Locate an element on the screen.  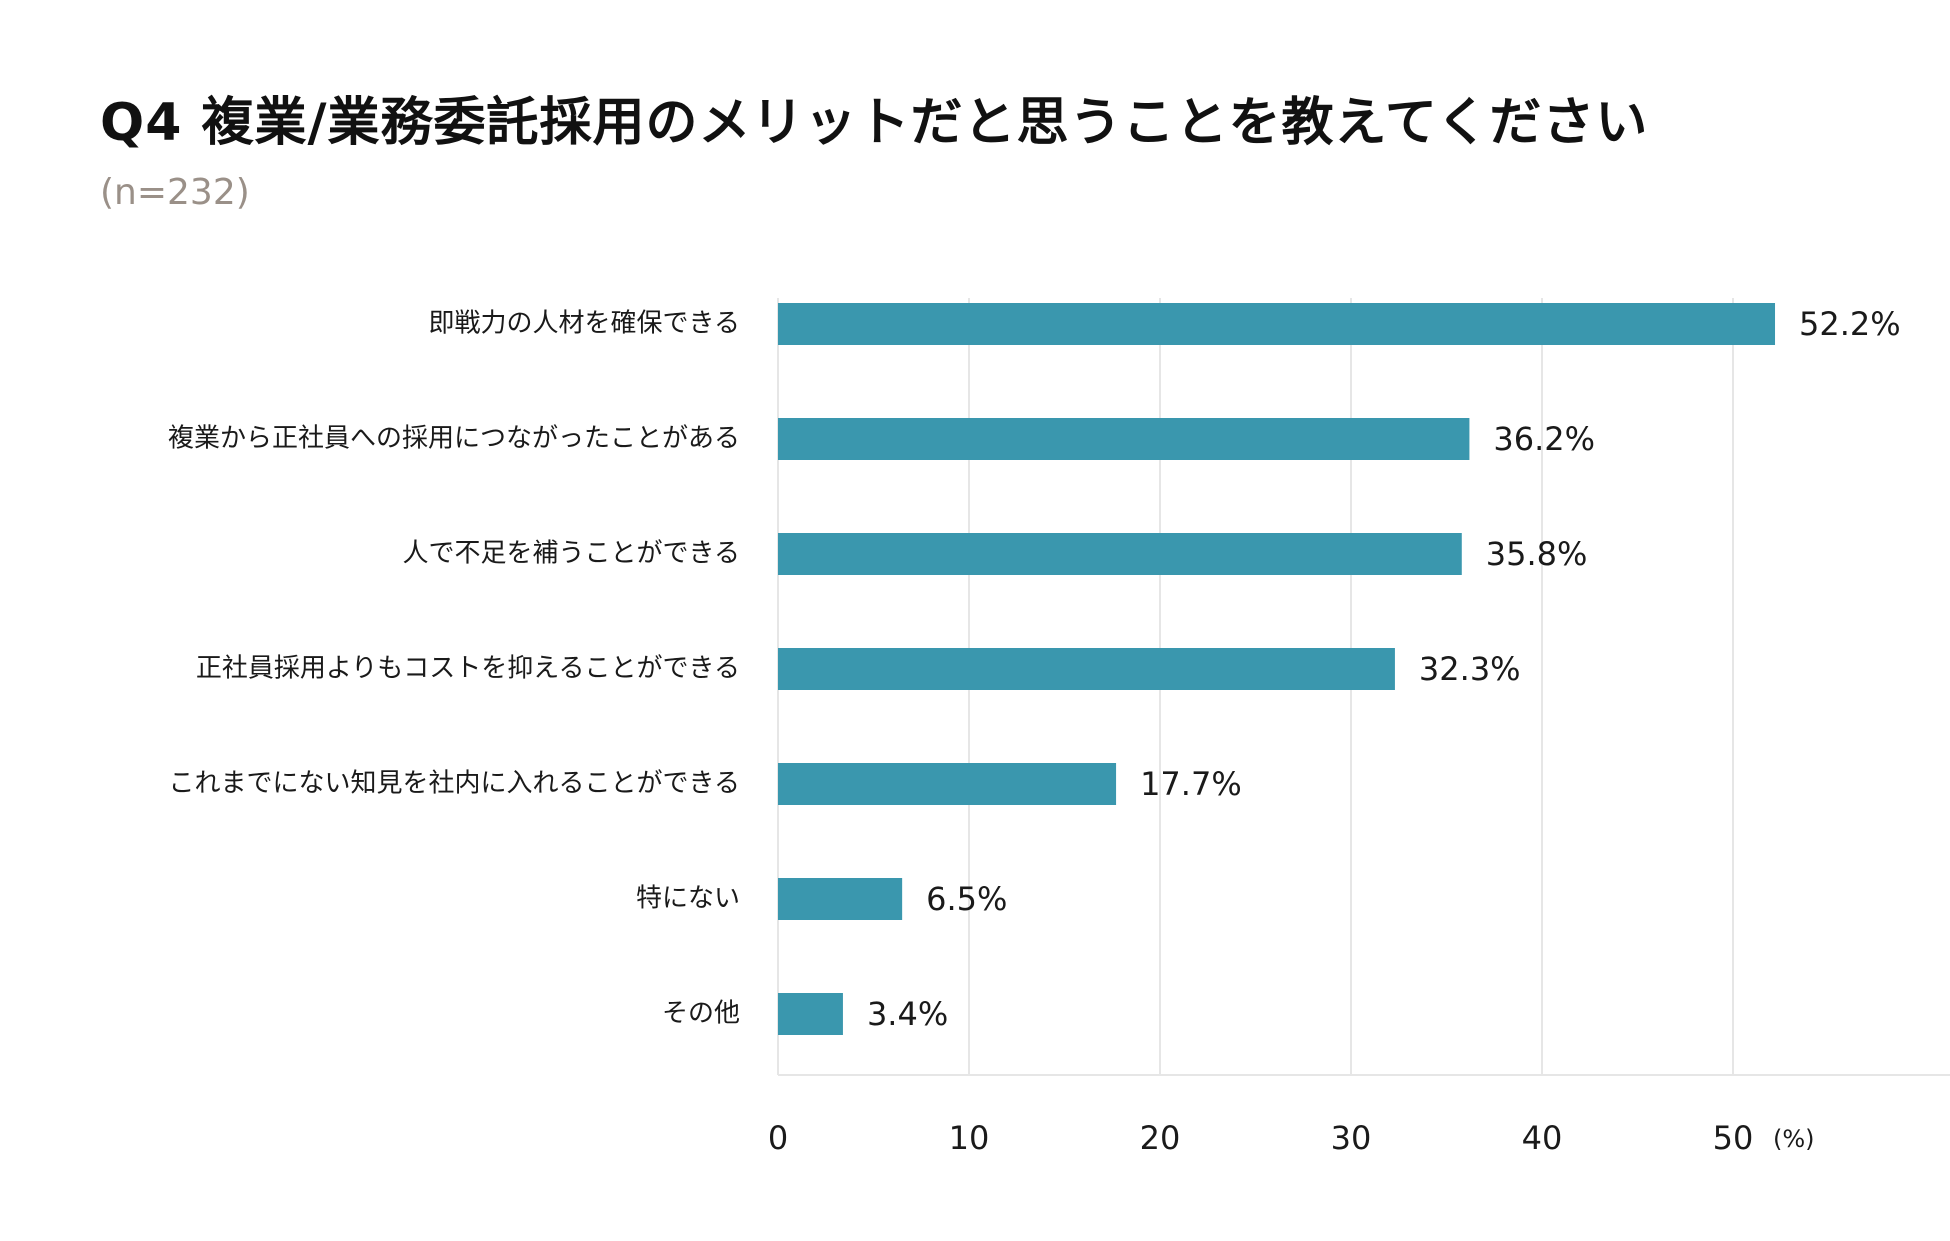
value-label: 52.2% is located at coordinates (1850, 324).